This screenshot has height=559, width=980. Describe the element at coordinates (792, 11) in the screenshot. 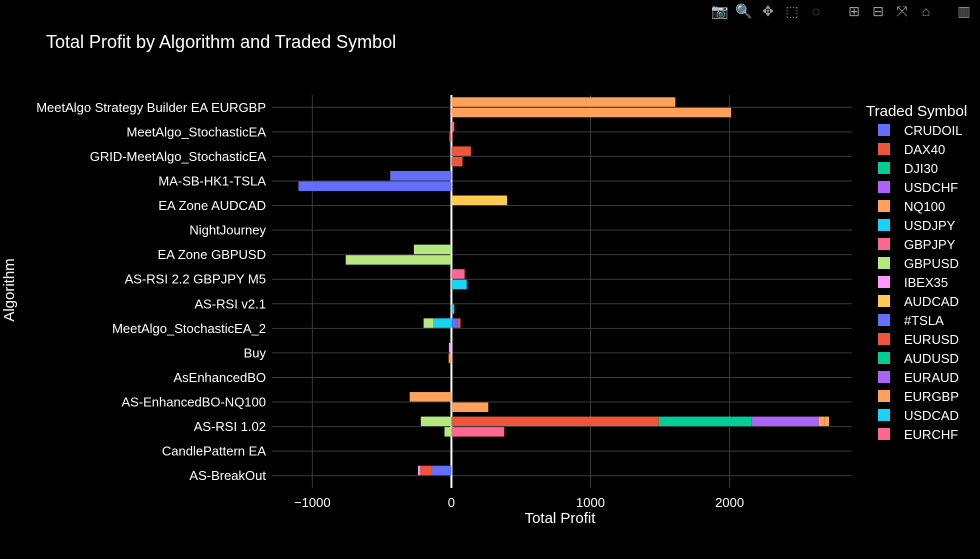

I see `box-select-icon: ⬚` at that location.